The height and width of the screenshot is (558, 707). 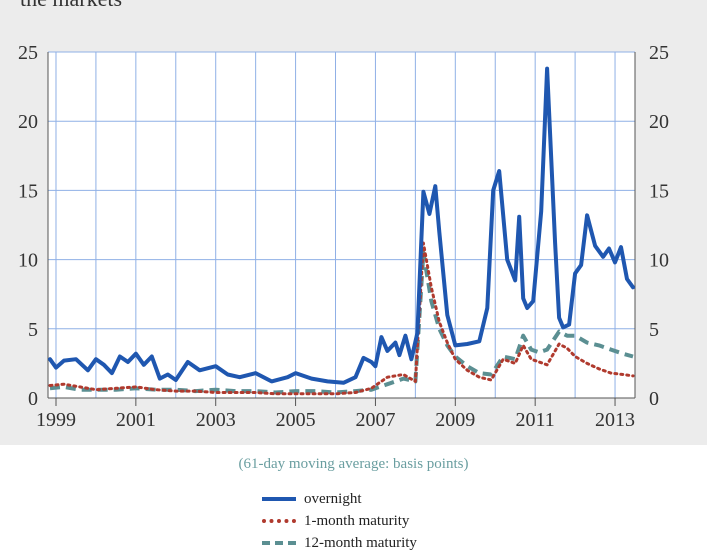 I want to click on y-tick-label-left: 15, so click(x=28, y=191).